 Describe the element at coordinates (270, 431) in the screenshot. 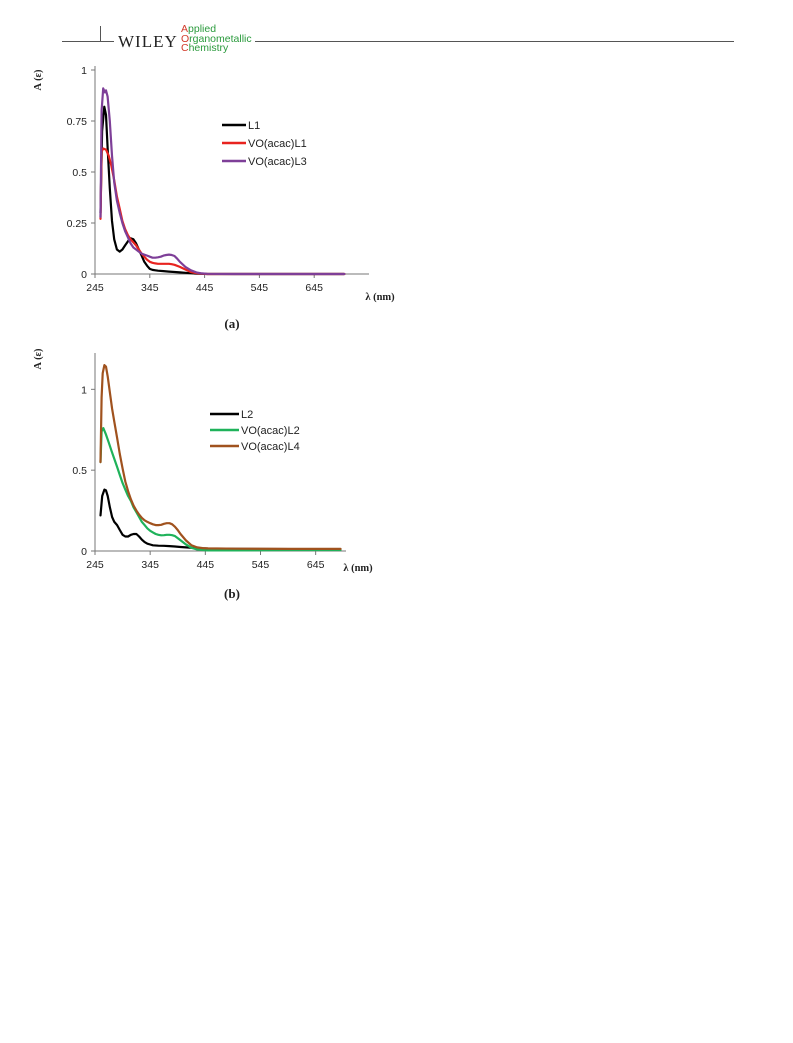

I see `panel-b-legend-label-2: VO(acac)L2` at that location.